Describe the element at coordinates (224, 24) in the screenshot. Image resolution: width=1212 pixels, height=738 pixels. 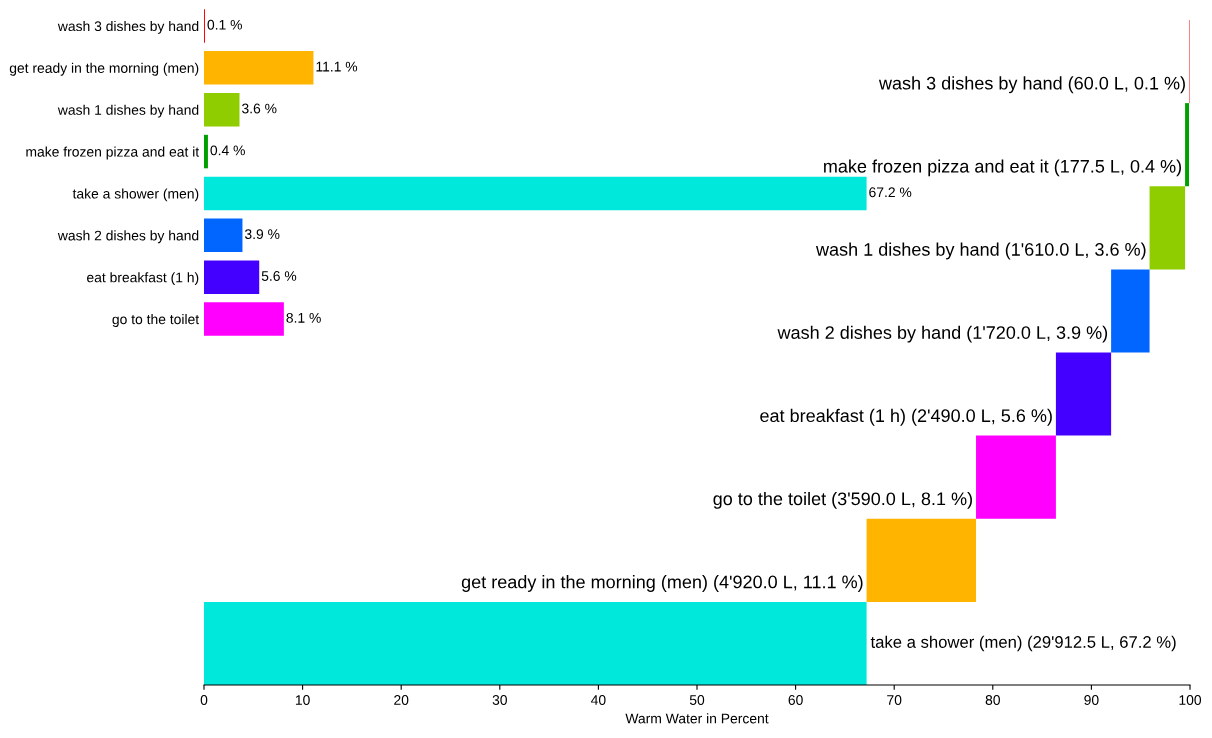
I see `data-label: 0.1 %` at that location.